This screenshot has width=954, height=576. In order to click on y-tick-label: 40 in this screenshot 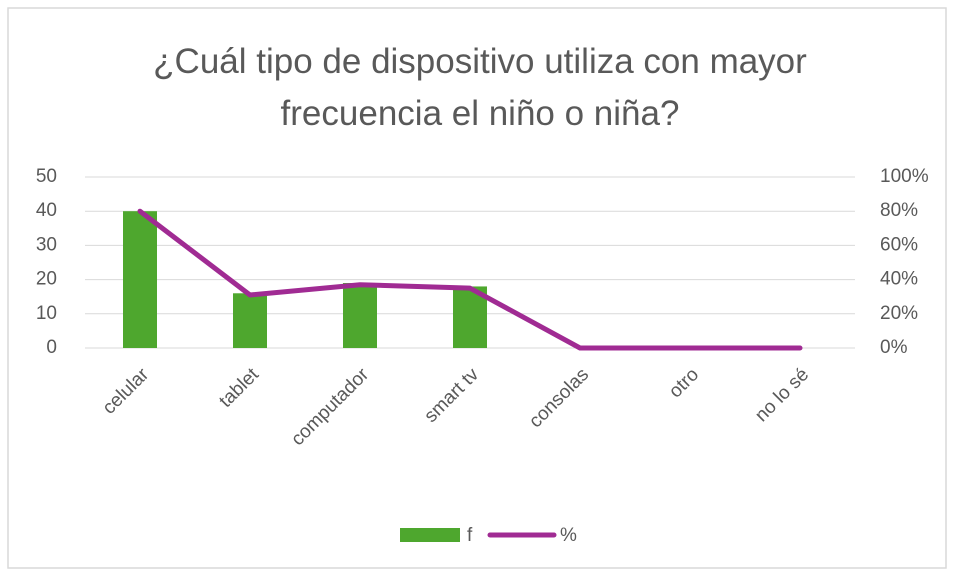, I will do `click(46, 210)`.